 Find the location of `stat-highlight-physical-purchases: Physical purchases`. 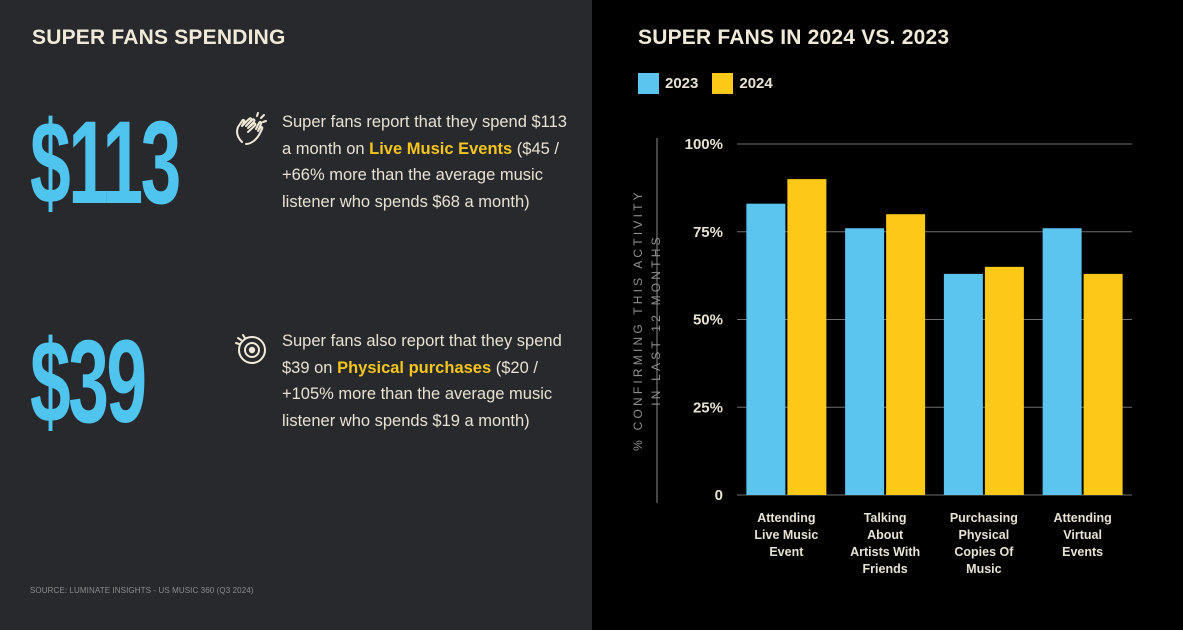

stat-highlight-physical-purchases: Physical purchases is located at coordinates (414, 367).